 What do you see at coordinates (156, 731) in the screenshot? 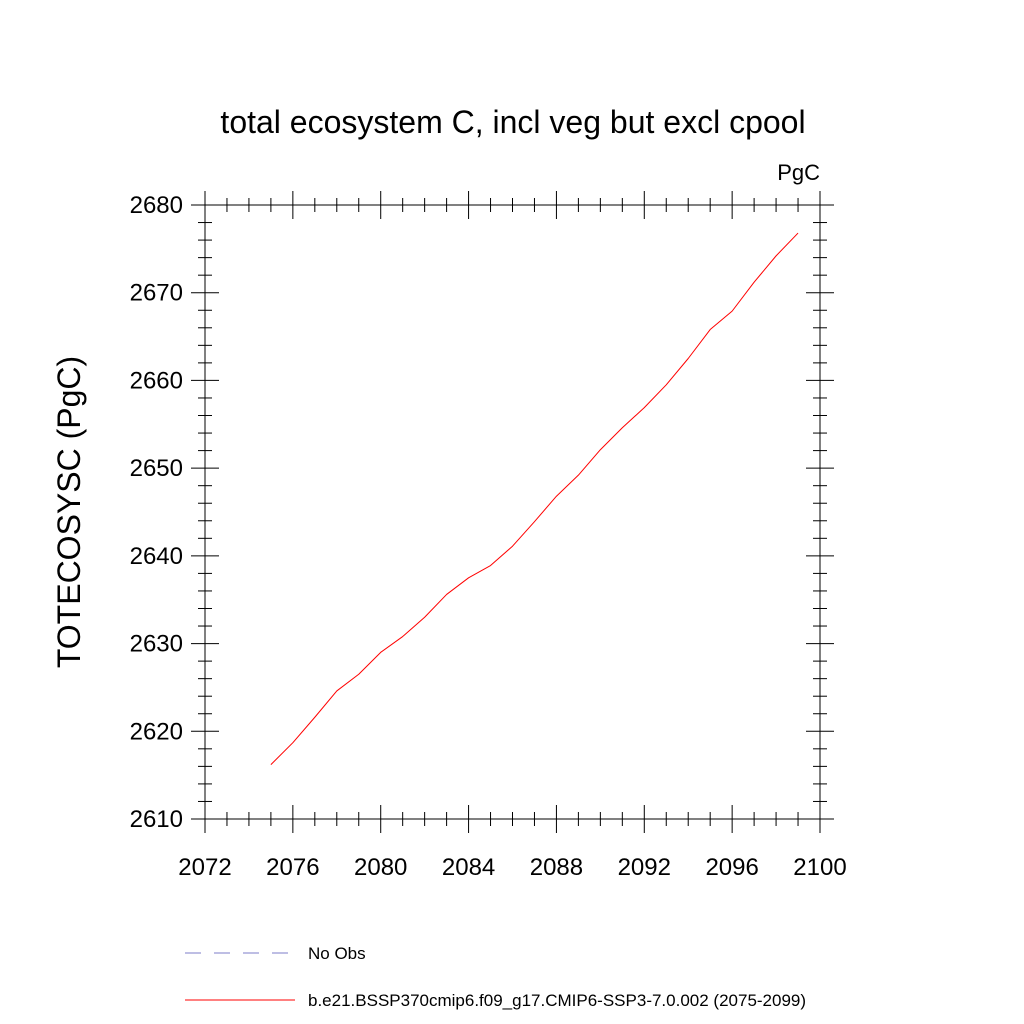
I see `y-tick-label: 2620` at bounding box center [156, 731].